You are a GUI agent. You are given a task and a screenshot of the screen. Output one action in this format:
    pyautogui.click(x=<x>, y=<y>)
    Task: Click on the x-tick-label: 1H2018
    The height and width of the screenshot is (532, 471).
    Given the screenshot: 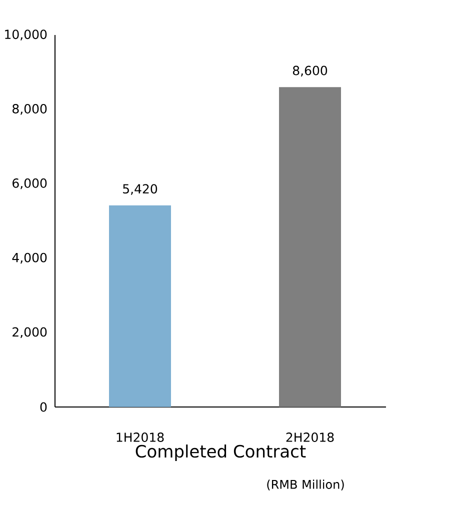 What is the action you would take?
    pyautogui.click(x=140, y=437)
    